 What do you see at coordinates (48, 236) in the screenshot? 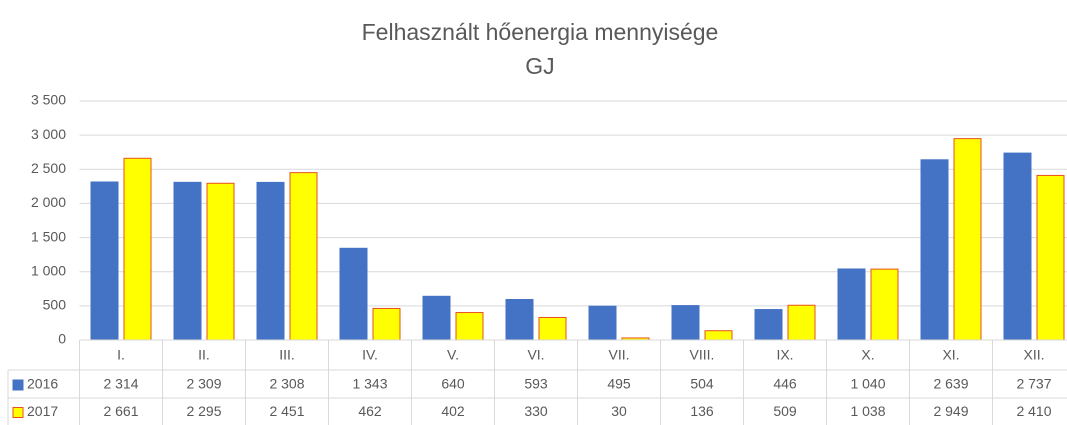
I see `y-tick-label: 1 500` at bounding box center [48, 236].